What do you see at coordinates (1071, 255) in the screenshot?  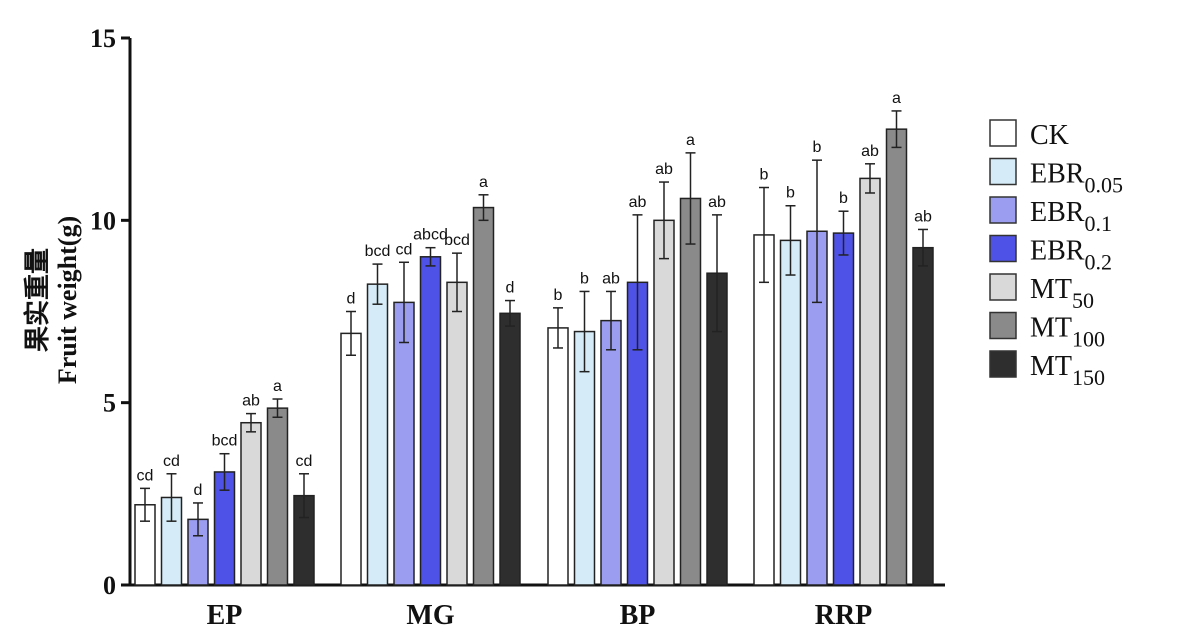 I see `legend-entry: EBR0.2` at bounding box center [1071, 255].